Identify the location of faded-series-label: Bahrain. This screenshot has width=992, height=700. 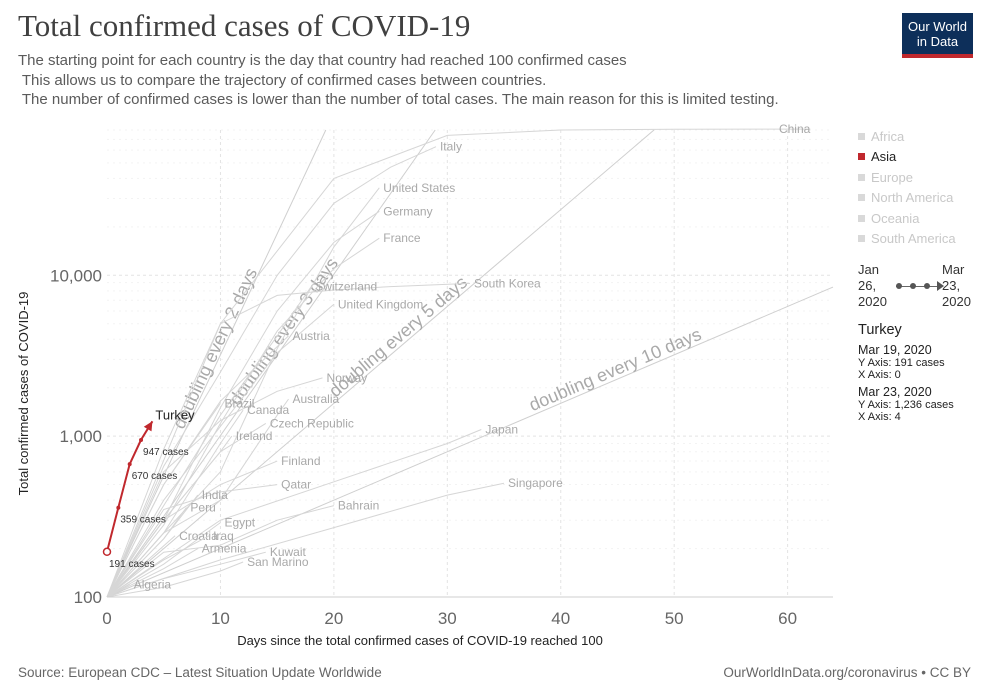
(358, 506).